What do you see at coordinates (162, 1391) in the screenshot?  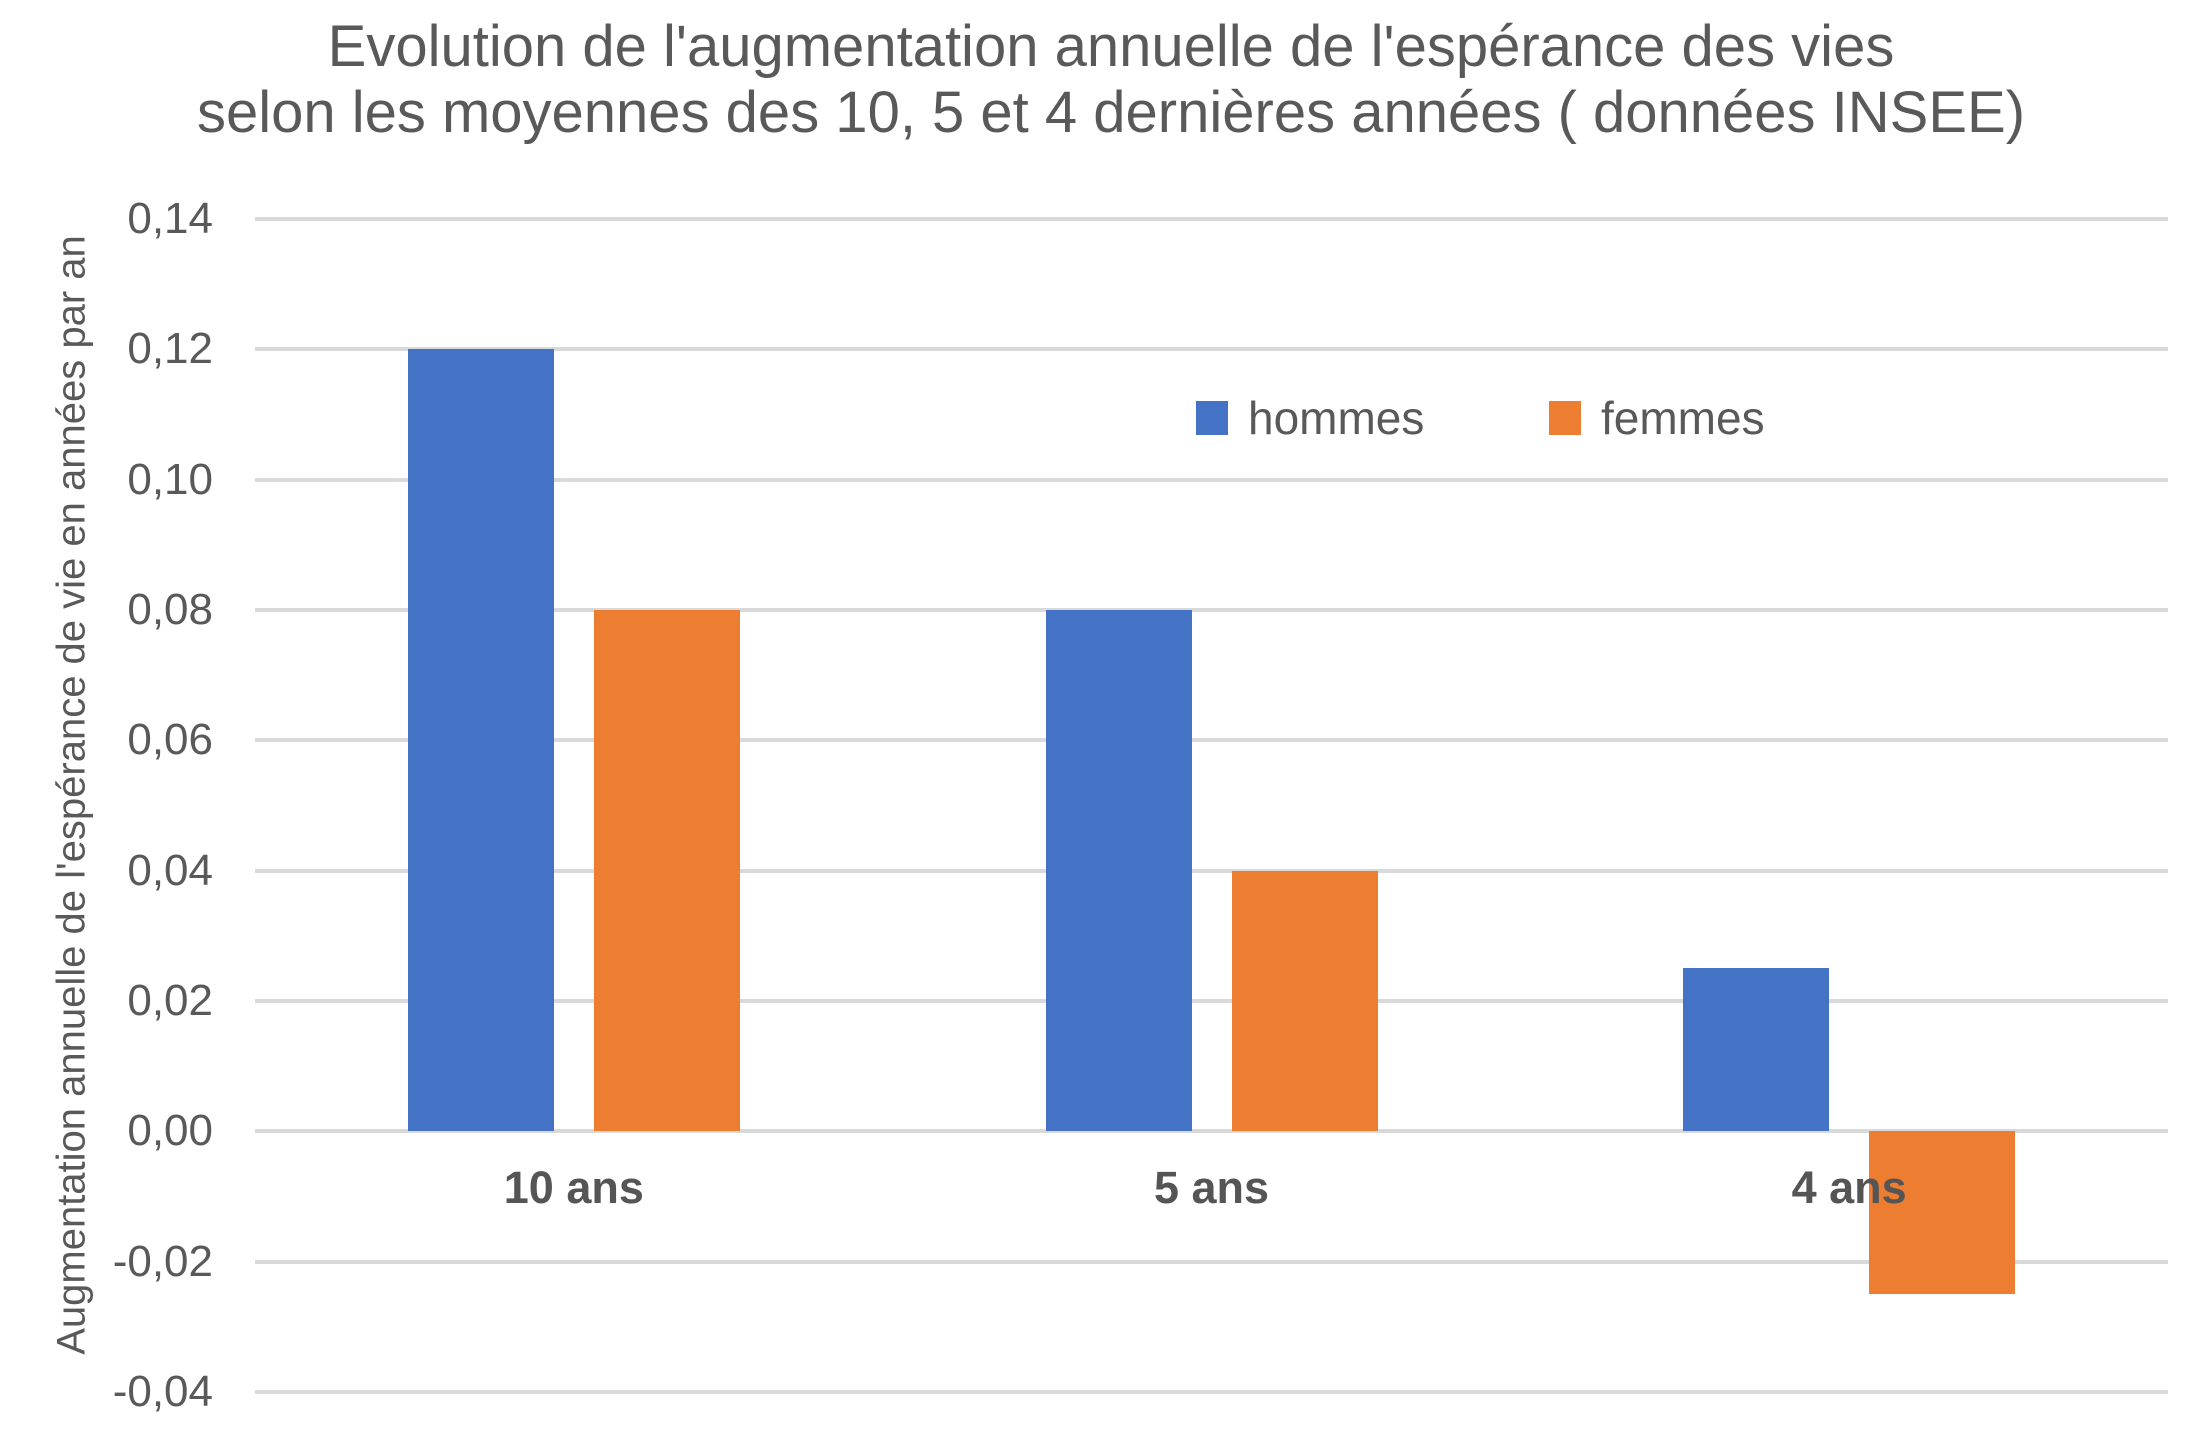 I see `y-tick-label--0,04: -0,04` at bounding box center [162, 1391].